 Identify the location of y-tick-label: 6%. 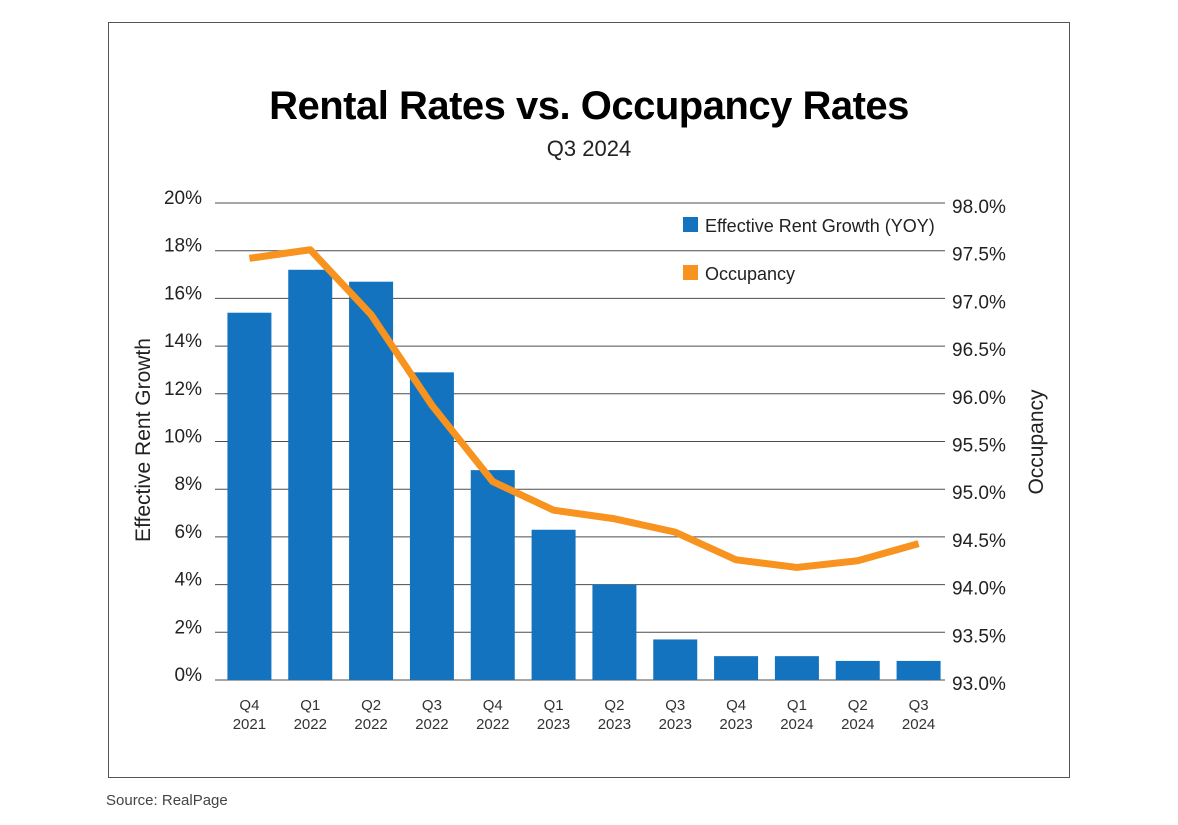
(189, 532).